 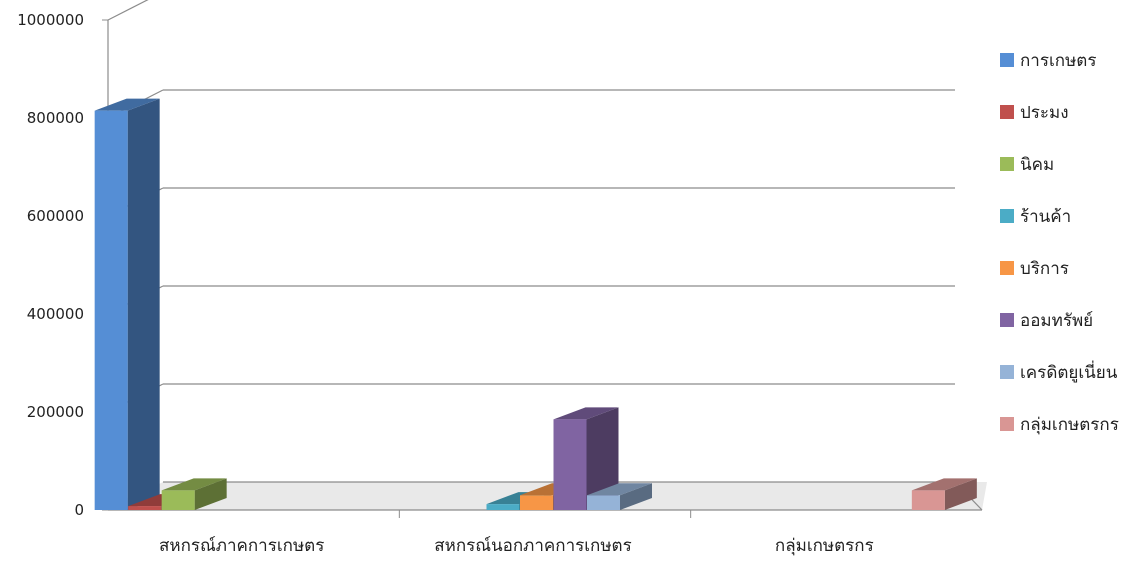 What do you see at coordinates (1044, 113) in the screenshot?
I see `legend-label: ประมง` at bounding box center [1044, 113].